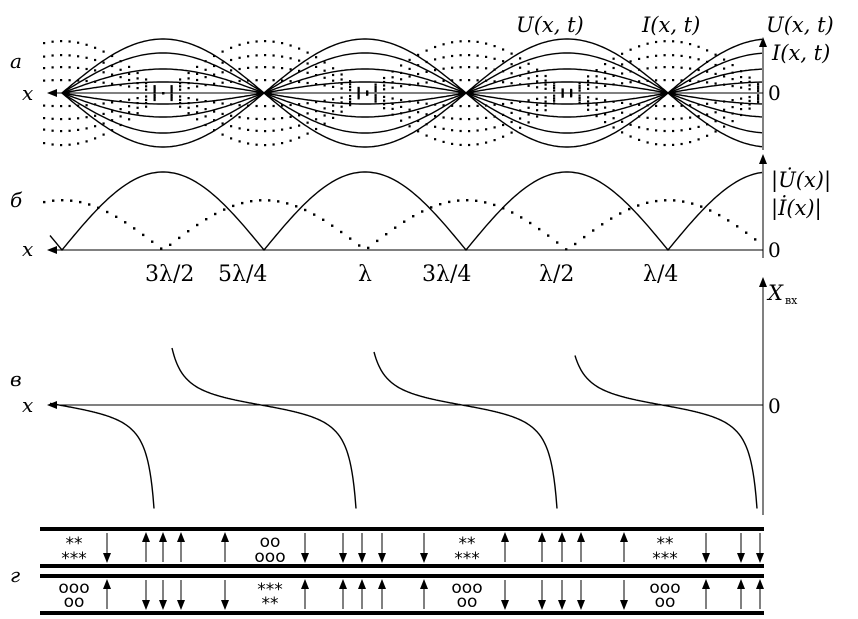  I want to click on distance-label-4: 3λ/4, so click(446, 274).